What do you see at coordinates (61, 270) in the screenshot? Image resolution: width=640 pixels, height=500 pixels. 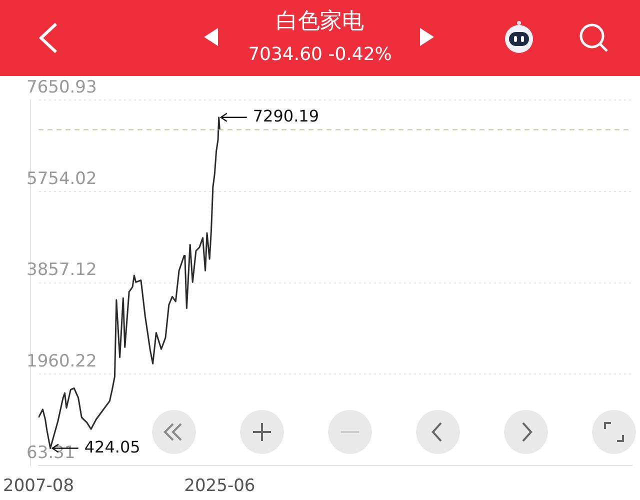 I see `y-tick-label: 3857.12` at bounding box center [61, 270].